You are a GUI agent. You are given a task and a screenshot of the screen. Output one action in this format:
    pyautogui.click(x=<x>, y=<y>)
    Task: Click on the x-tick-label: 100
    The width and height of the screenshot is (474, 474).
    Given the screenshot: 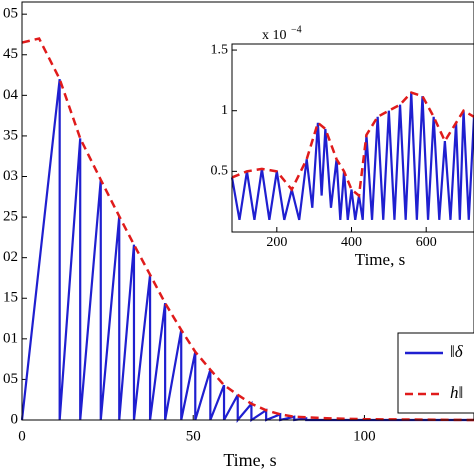 What is the action you would take?
    pyautogui.click(x=364, y=436)
    